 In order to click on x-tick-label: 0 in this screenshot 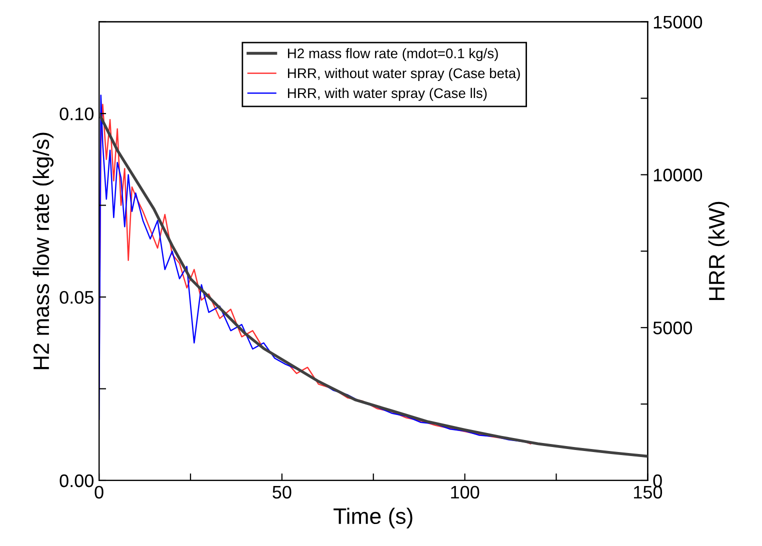, I will do `click(99, 492)`.